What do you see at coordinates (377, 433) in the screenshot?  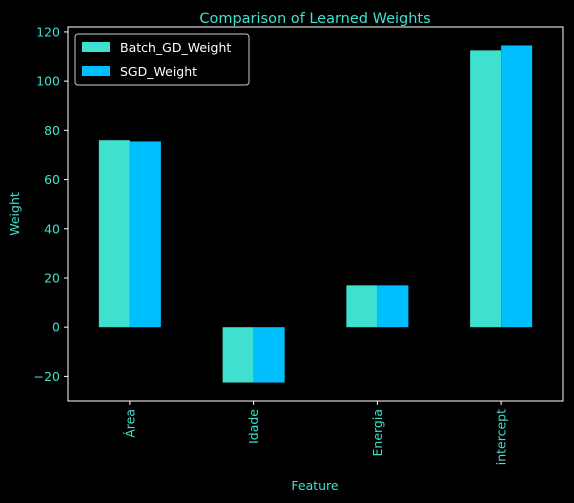 I see `x-tick-label-energia: Energia` at bounding box center [377, 433].